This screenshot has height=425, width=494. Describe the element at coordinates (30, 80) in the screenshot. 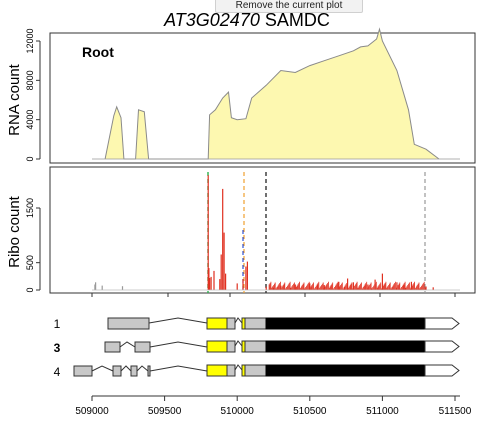

I see `rna-y-tick-label: 8000` at that location.